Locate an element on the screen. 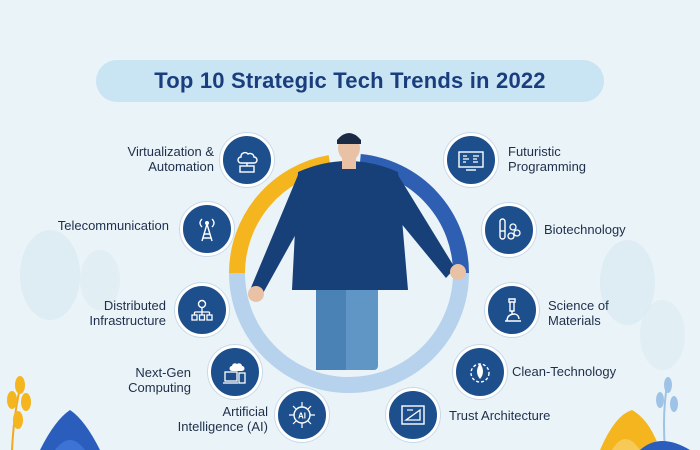 This screenshot has height=450, width=700. title-pill: Top 10 Strategic Tech Trends in 2022 is located at coordinates (350, 81).